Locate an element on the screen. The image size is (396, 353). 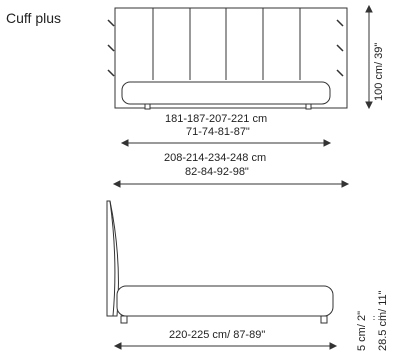
width-dims-cm-label: 181-187-207-221 cm is located at coordinates (216, 119).